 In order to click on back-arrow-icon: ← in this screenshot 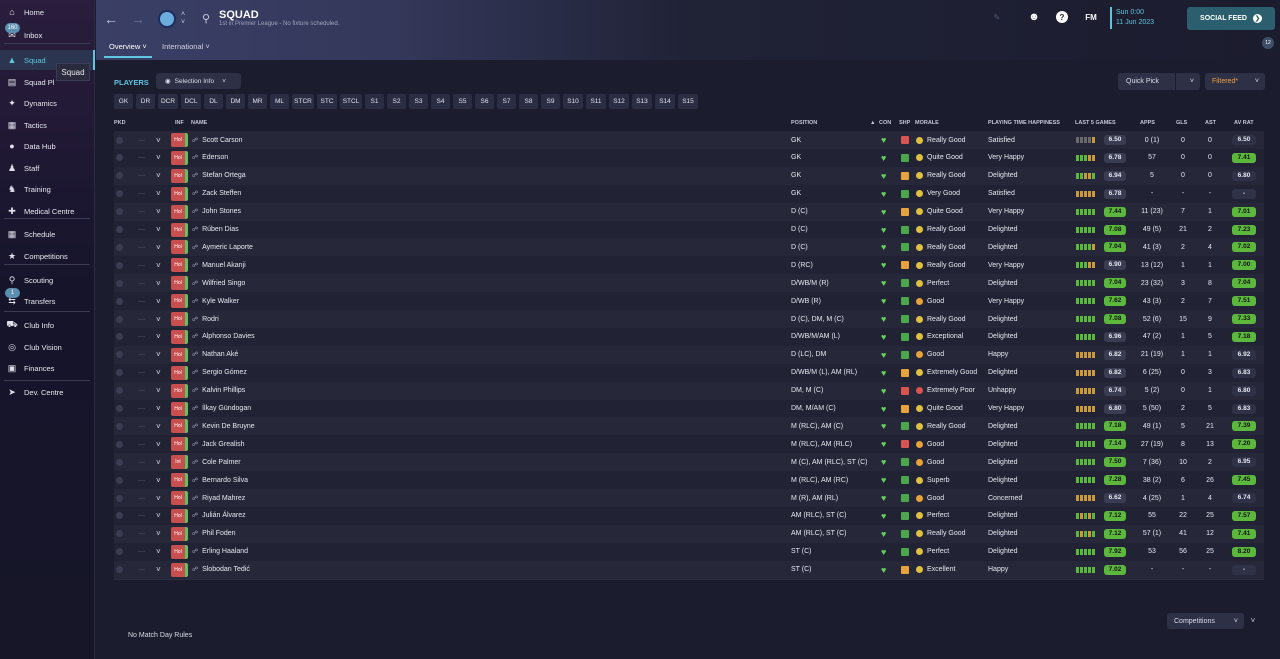, I will do `click(111, 19)`.